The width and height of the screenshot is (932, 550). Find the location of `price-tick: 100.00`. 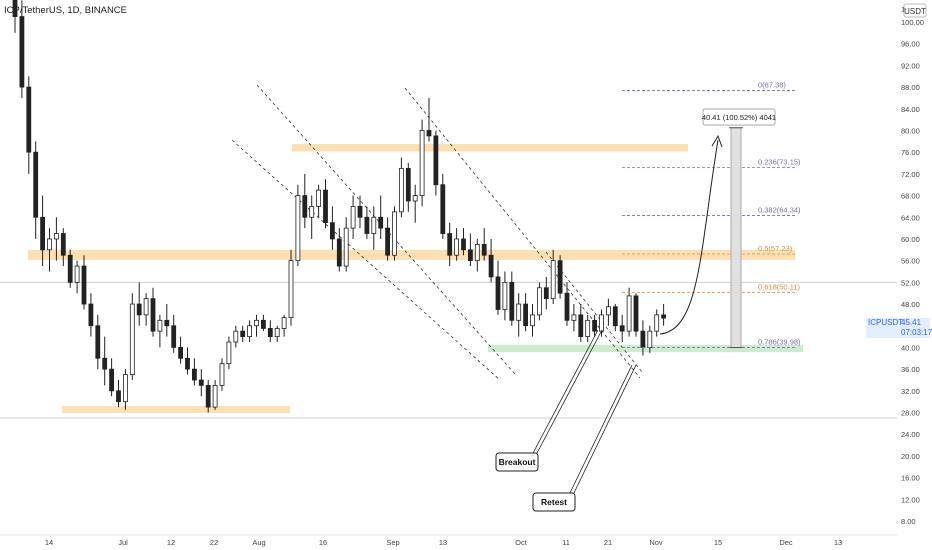

price-tick: 100.00 is located at coordinates (912, 22).